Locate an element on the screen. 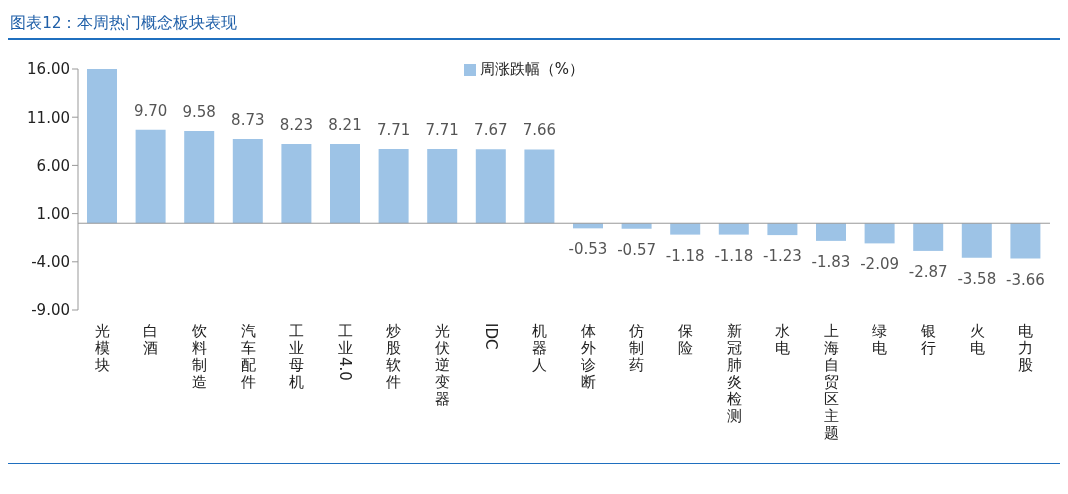 This screenshot has width=1068, height=494. y-tick-label: 1.00 is located at coordinates (53, 213).